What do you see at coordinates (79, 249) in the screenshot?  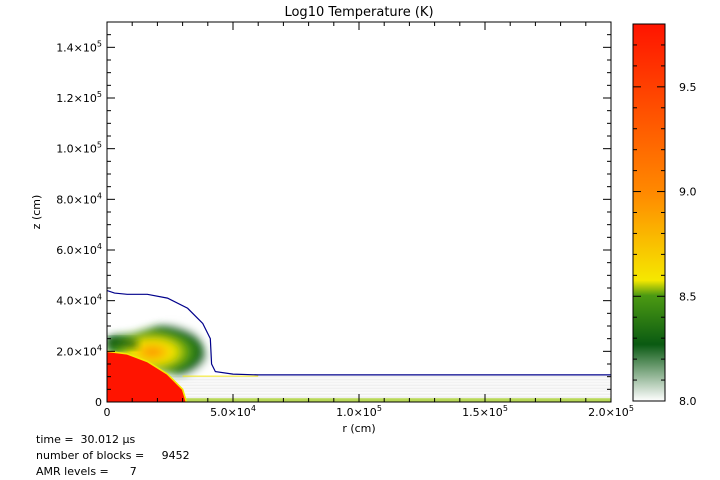 I see `y-tick-label: 6.0×10⁴` at bounding box center [79, 249].